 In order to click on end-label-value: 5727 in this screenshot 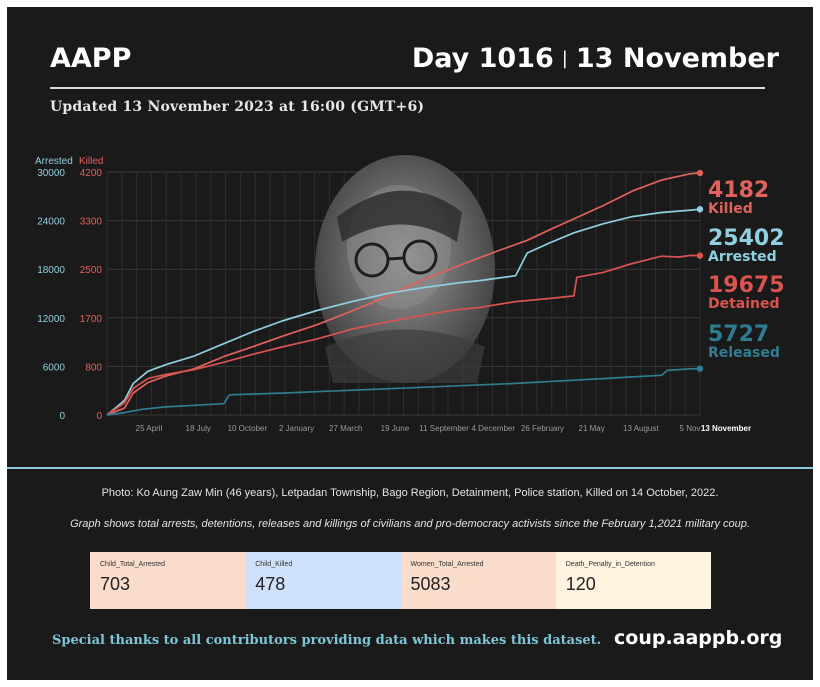, I will do `click(738, 334)`.